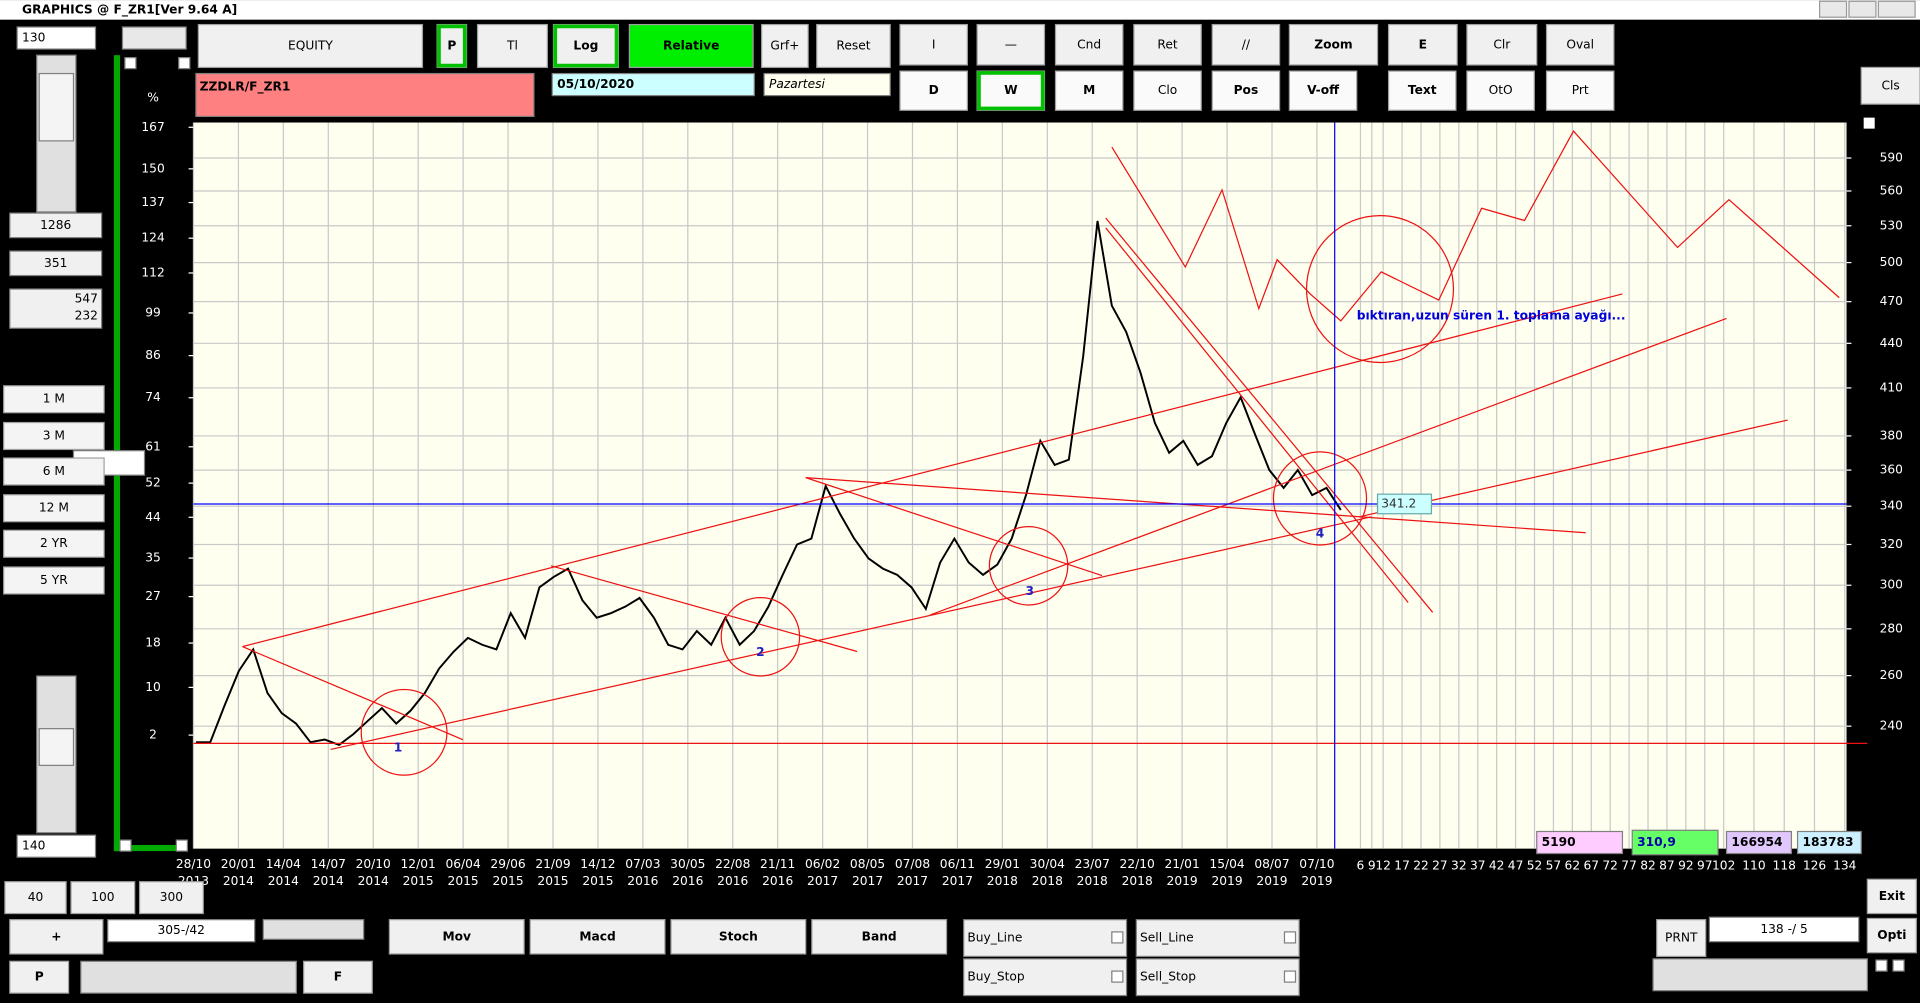  What do you see at coordinates (452, 46) in the screenshot?
I see `button-highlight` at bounding box center [452, 46].